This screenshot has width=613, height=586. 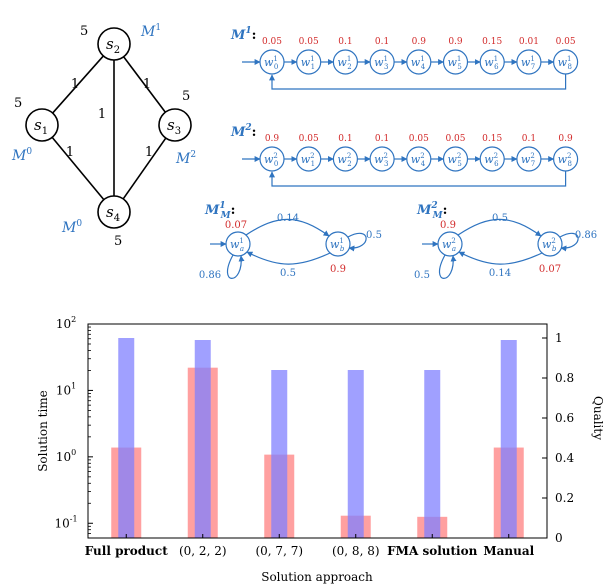 I want to click on chain-state-label: w1 7, so click(x=528, y=63).